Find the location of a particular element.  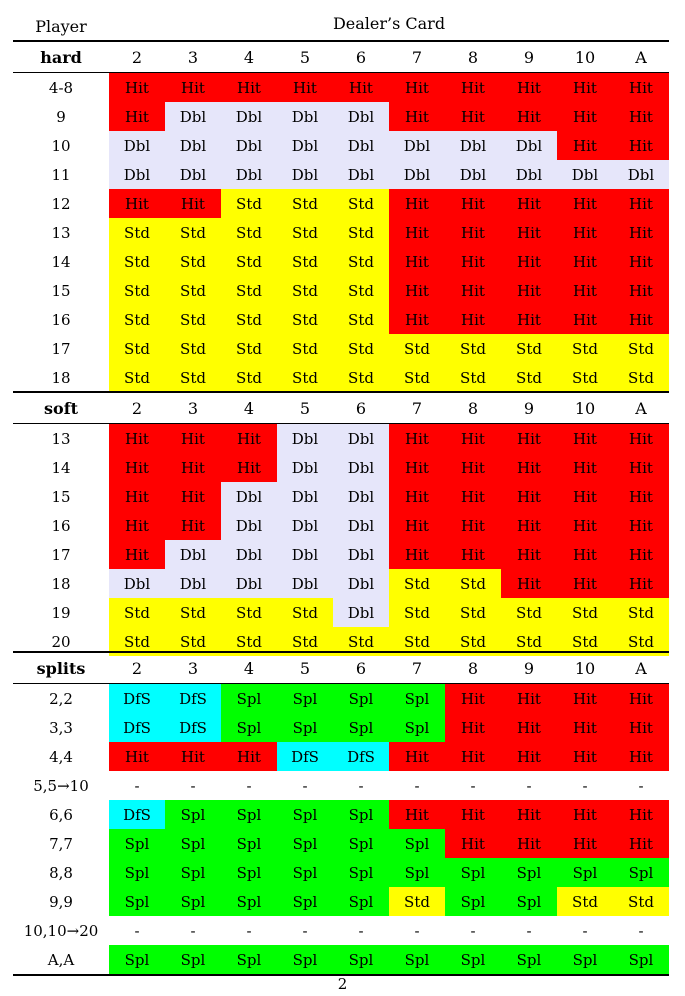

dealer-card-header: 10 is located at coordinates (585, 668).